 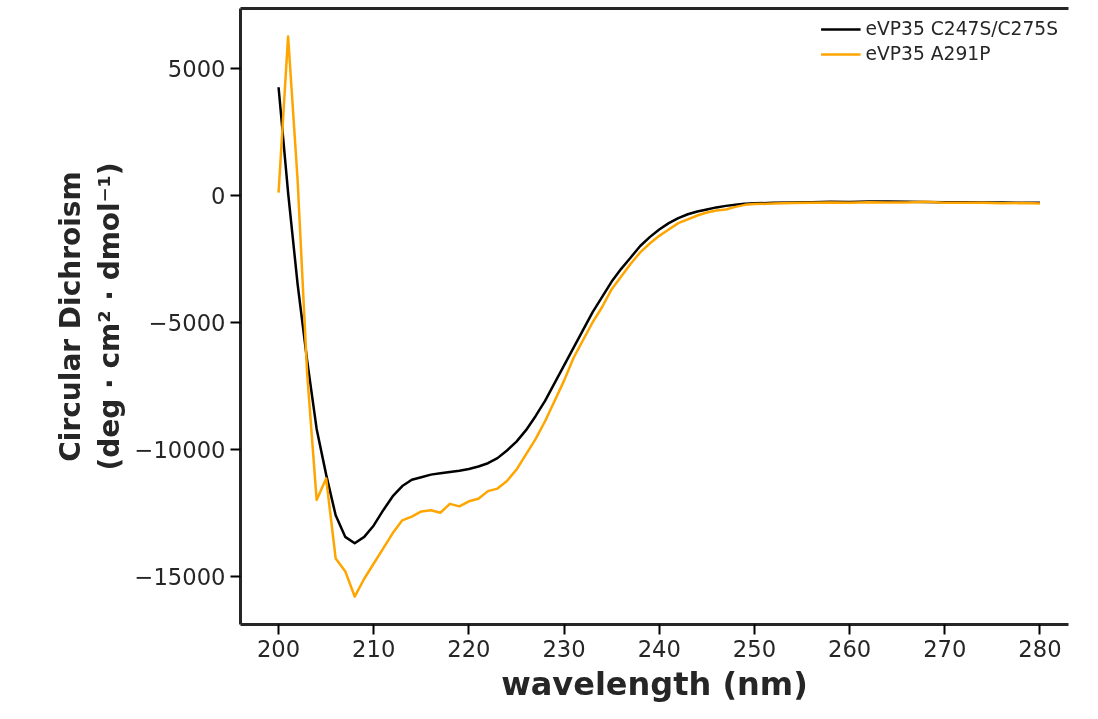 What do you see at coordinates (945, 648) in the screenshot?
I see `x-tick-label: 270` at bounding box center [945, 648].